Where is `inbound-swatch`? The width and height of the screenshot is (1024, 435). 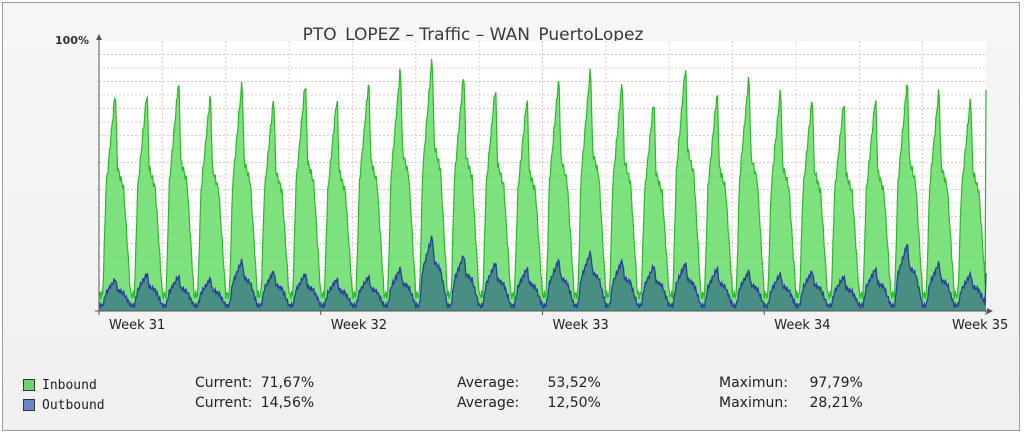 inbound-swatch is located at coordinates (29, 385).